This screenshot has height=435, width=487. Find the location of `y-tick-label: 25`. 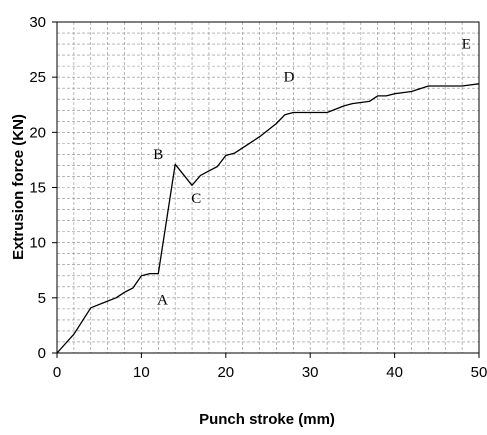

y-tick-label: 25 is located at coordinates (37, 77).